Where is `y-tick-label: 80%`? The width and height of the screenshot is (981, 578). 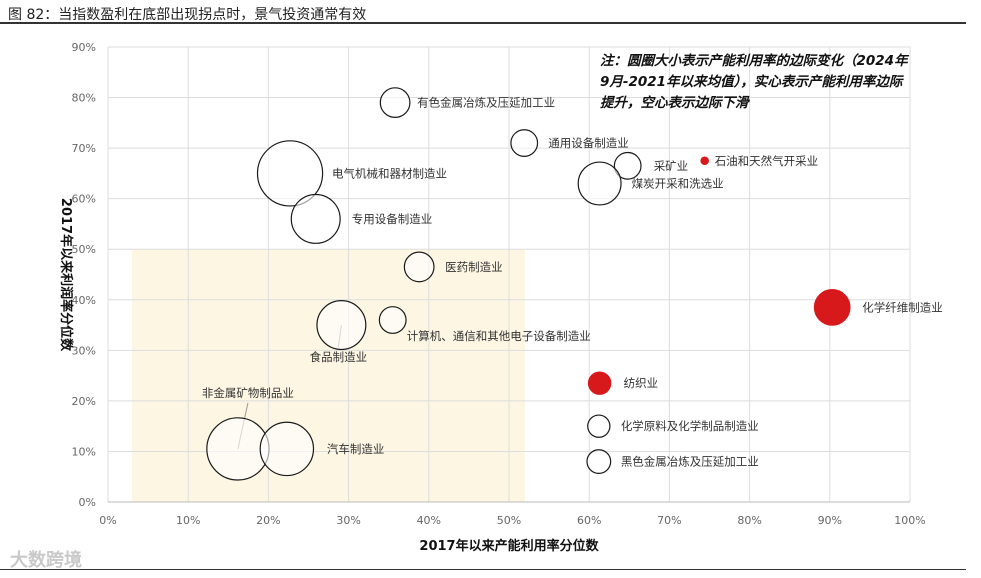
y-tick-label: 80% is located at coordinates (84, 98).